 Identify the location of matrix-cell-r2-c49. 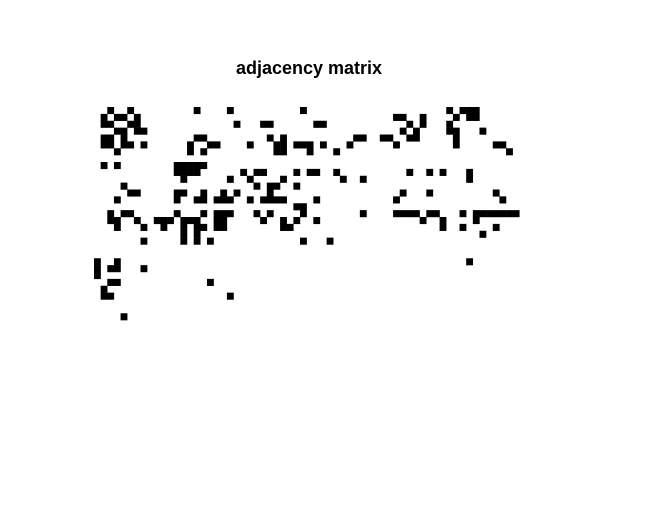
(423, 124).